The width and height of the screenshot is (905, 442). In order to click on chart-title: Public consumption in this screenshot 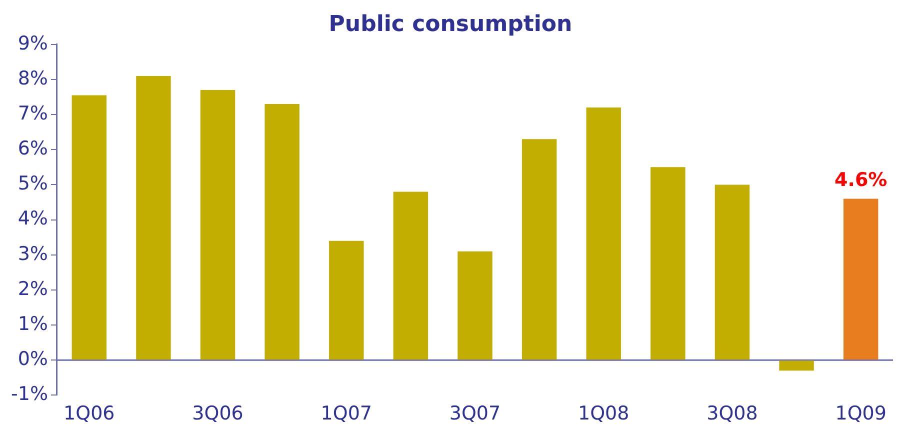, I will do `click(450, 24)`.